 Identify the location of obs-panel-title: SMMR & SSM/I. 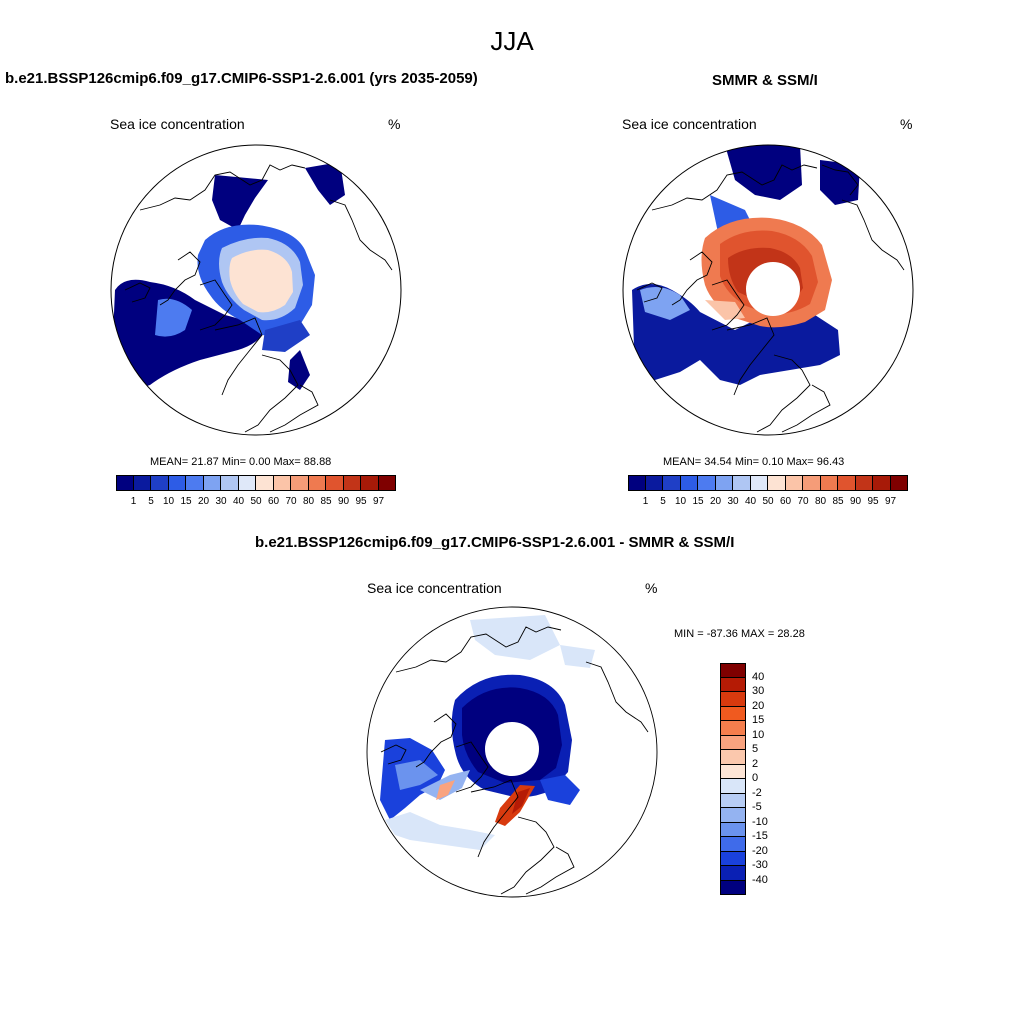
(765, 80).